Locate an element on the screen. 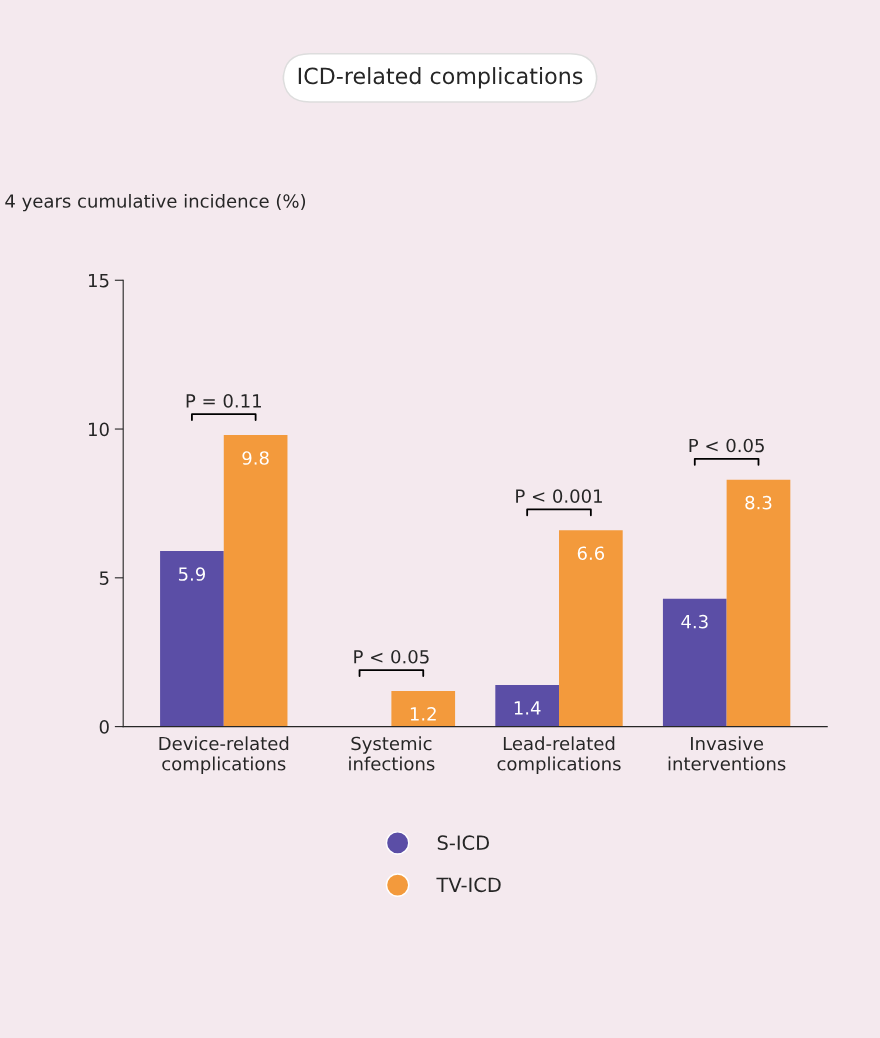  y-tick-label: 10 is located at coordinates (99, 429).